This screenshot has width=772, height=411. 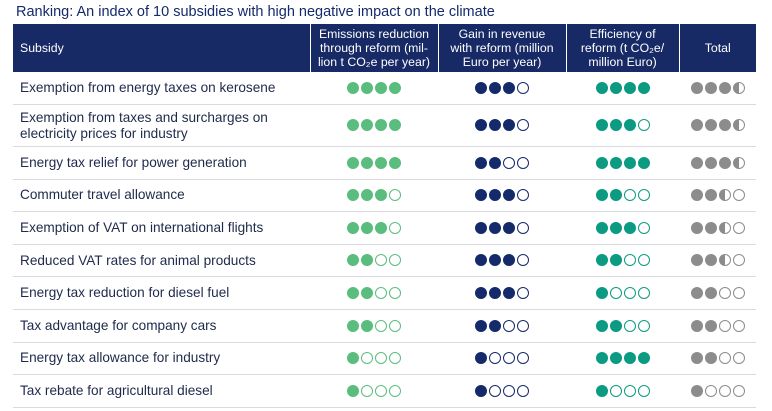 I want to click on table-row: Energy tax reduction for diesel fuel, so click(x=384, y=293).